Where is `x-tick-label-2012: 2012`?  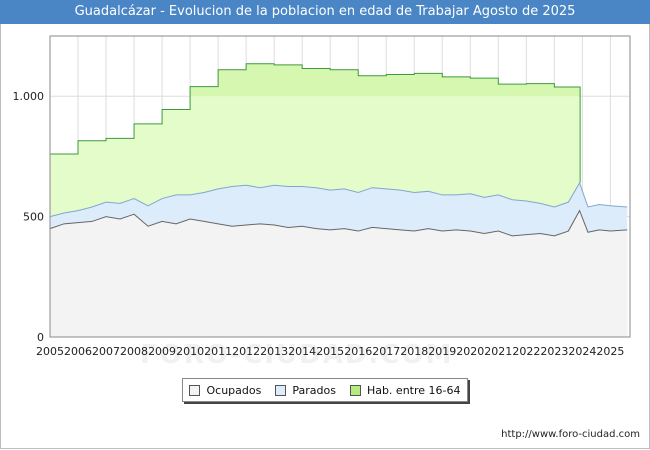 x-tick-label-2012: 2012 is located at coordinates (246, 351).